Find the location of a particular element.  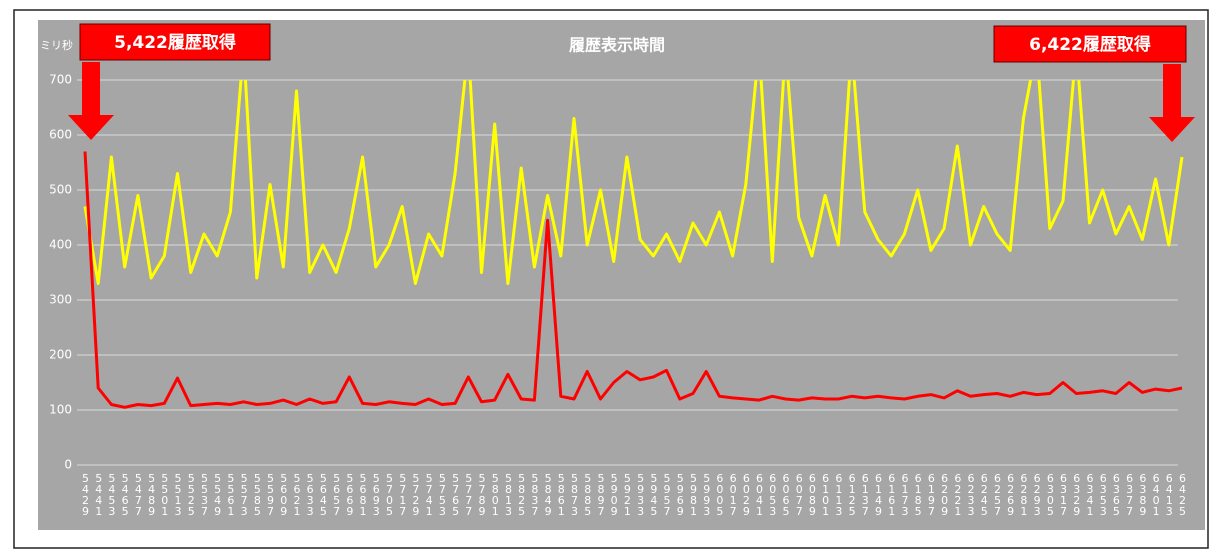

x-tick-label: 6101 is located at coordinates (825, 494).